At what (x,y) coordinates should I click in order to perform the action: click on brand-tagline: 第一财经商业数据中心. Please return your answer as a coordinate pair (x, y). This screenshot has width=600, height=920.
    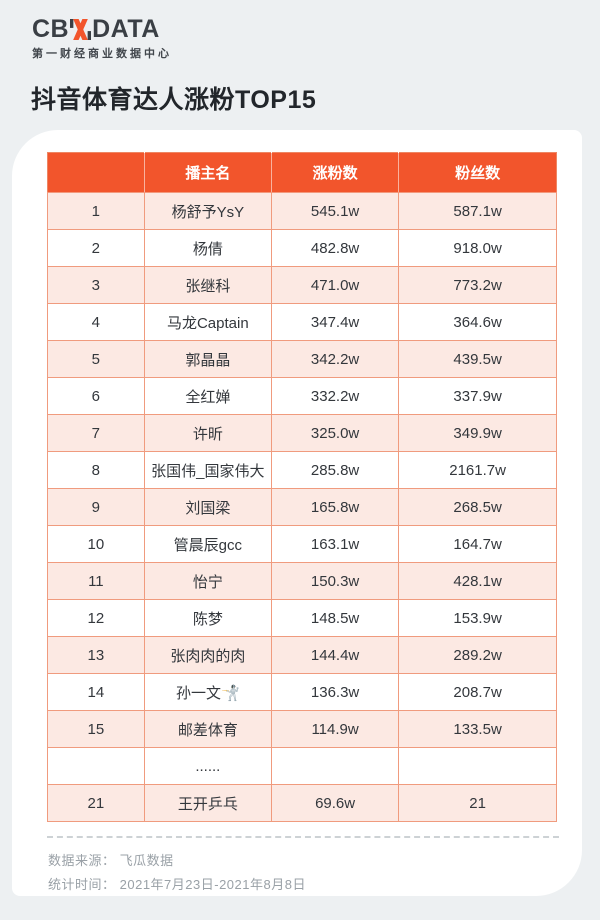
    Looking at the image, I should click on (102, 54).